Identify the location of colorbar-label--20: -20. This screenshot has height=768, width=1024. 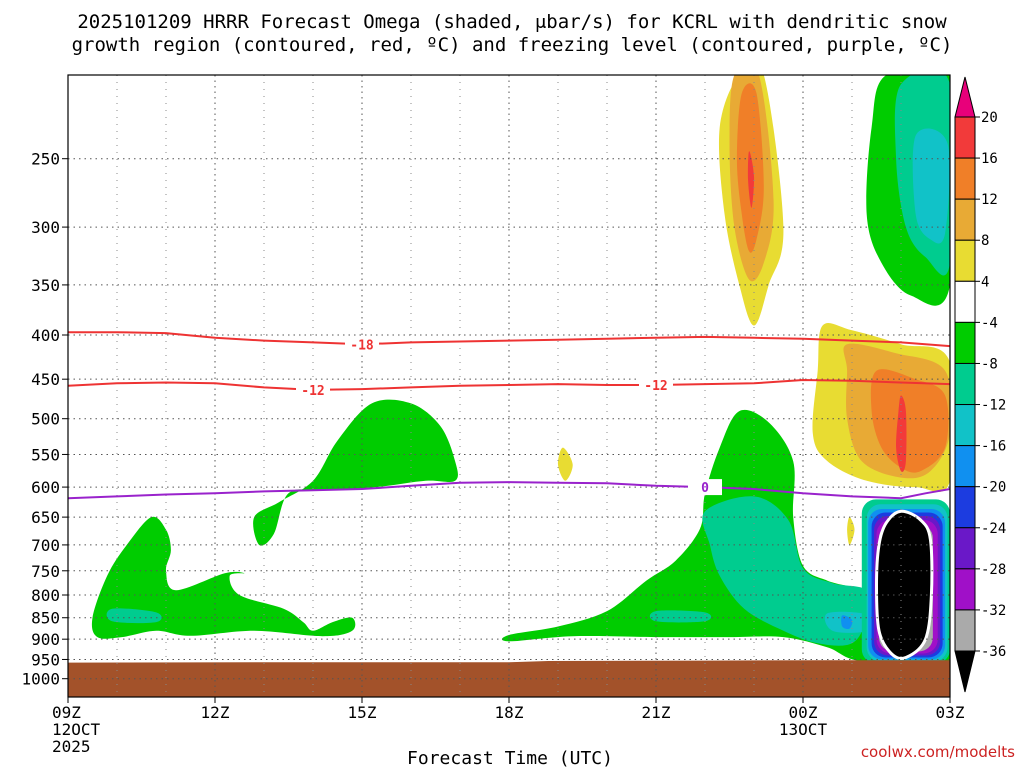
(993, 488).